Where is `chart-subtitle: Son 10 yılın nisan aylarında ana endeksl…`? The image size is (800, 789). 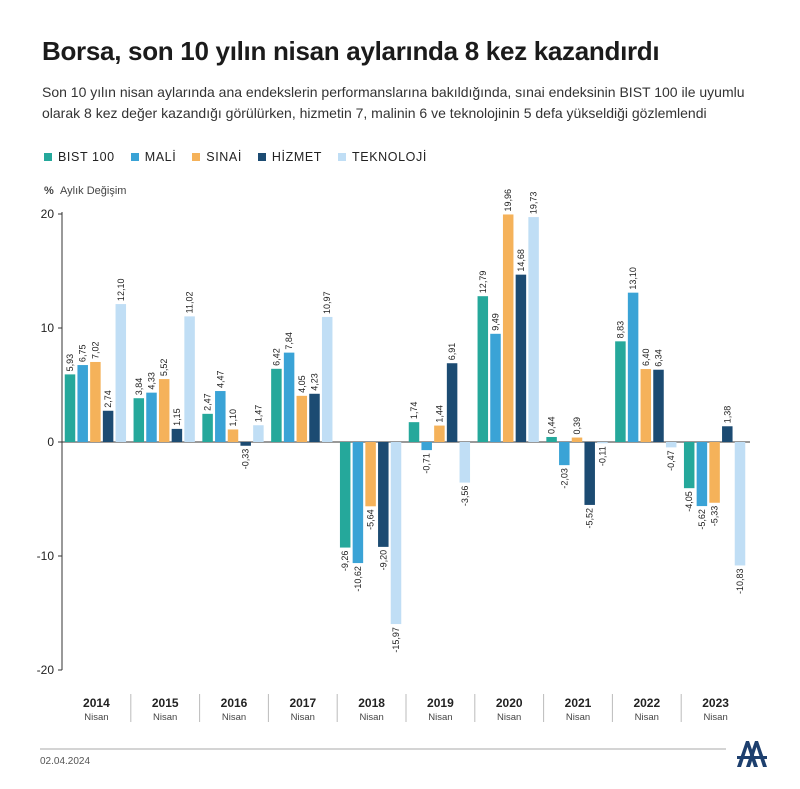 chart-subtitle: Son 10 yılın nisan aylarında ana endeksl… is located at coordinates (393, 102).